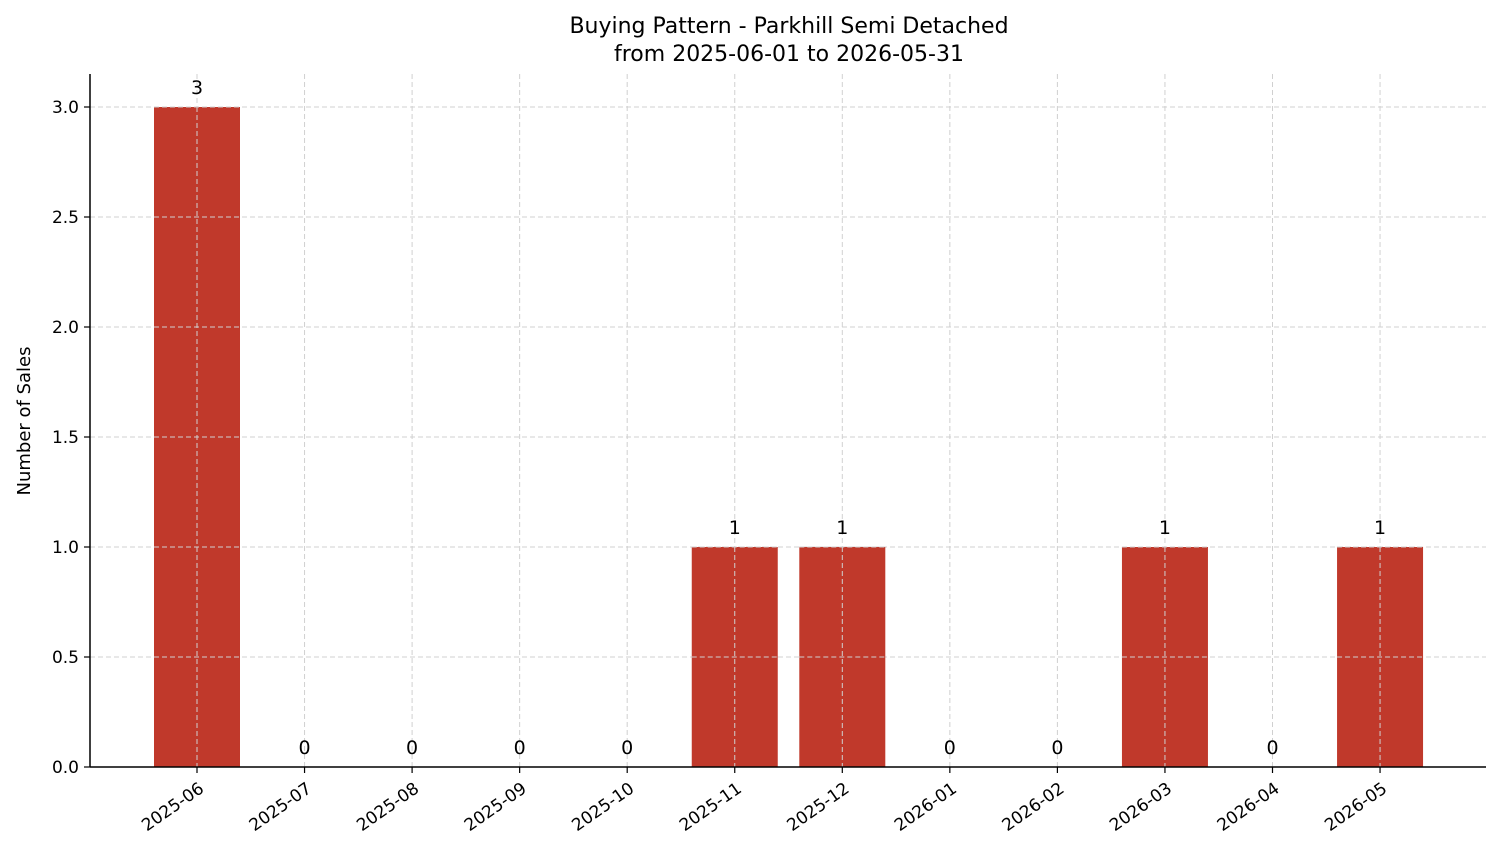 The image size is (1501, 863). I want to click on x-tick-label: 2025-10, so click(603, 807).